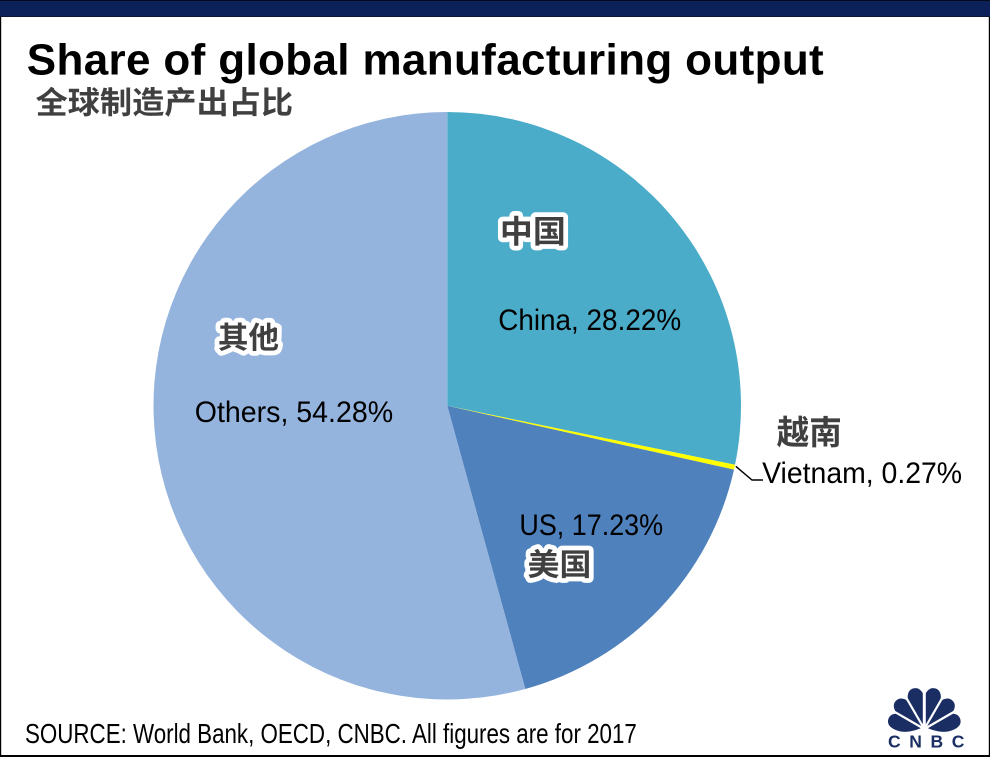  I want to click on svg-text:Share of global manufacturing: Share of global manufacturing output, so click(425, 59).